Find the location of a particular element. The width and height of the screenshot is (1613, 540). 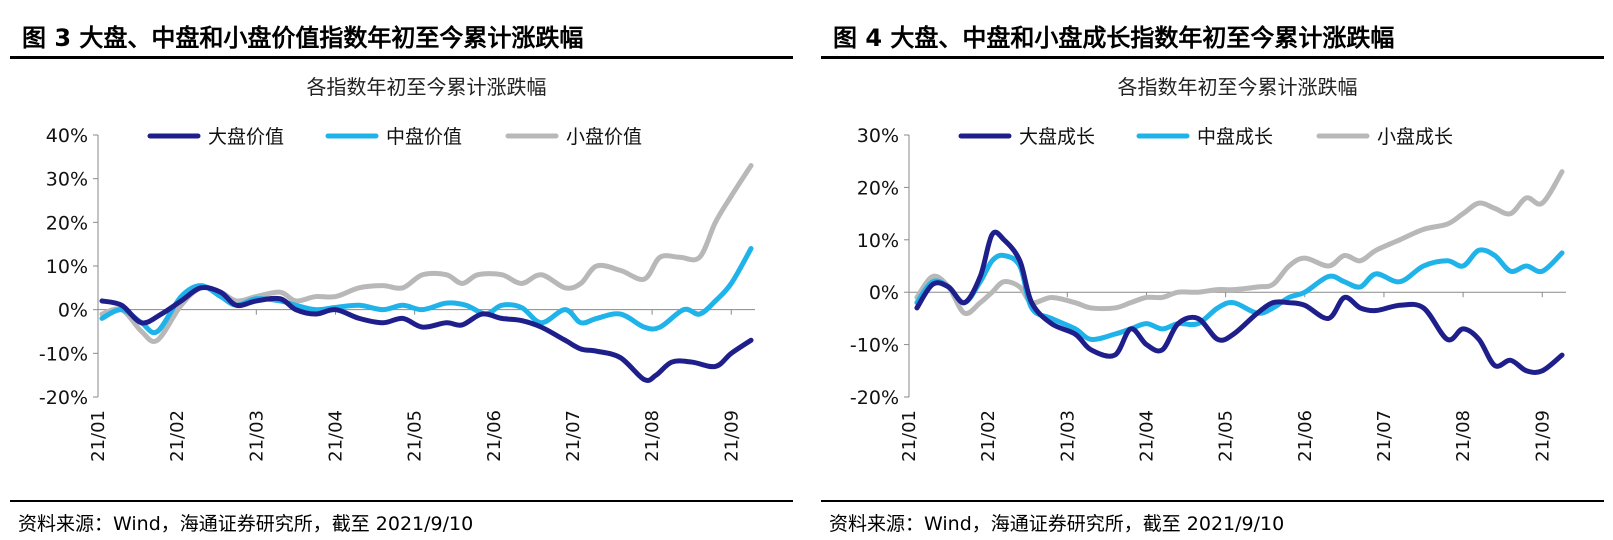

legend-item: 中盘成长 is located at coordinates (1204, 137).